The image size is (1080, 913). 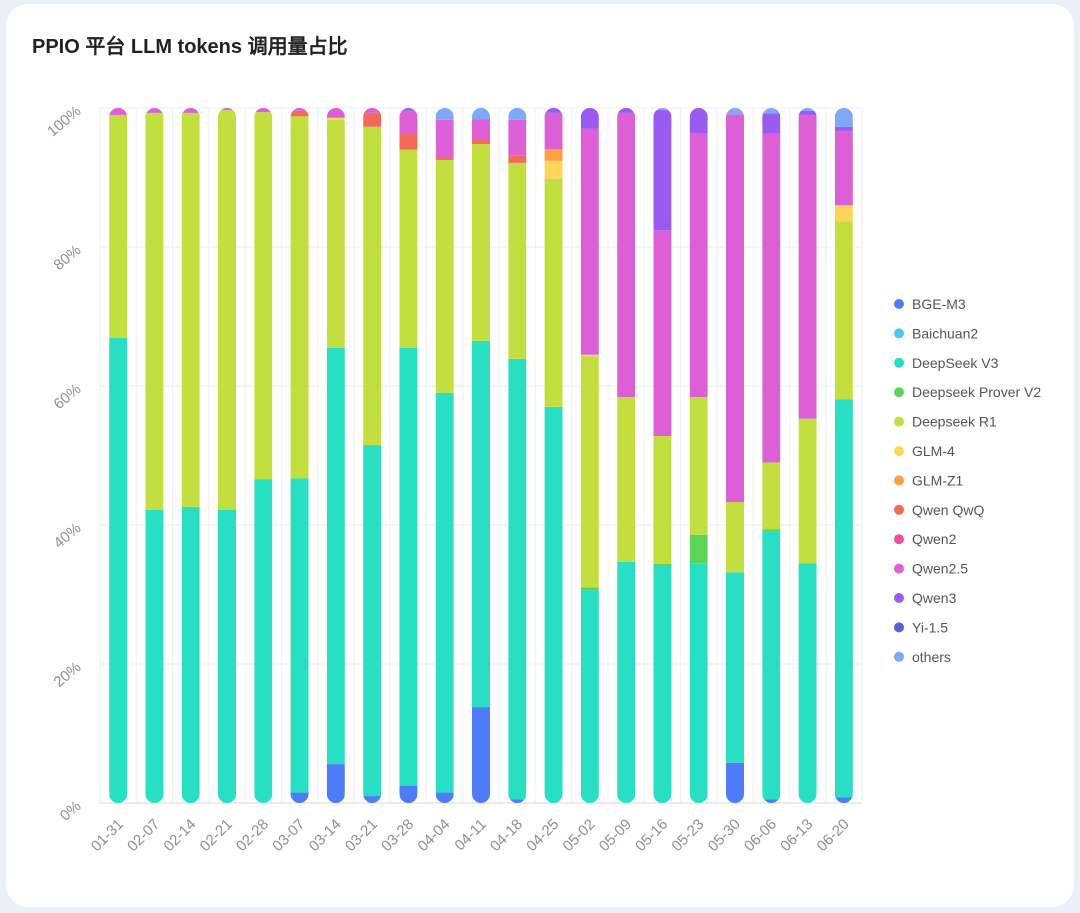 I want to click on legend-item: Baichuan2, so click(x=936, y=333).